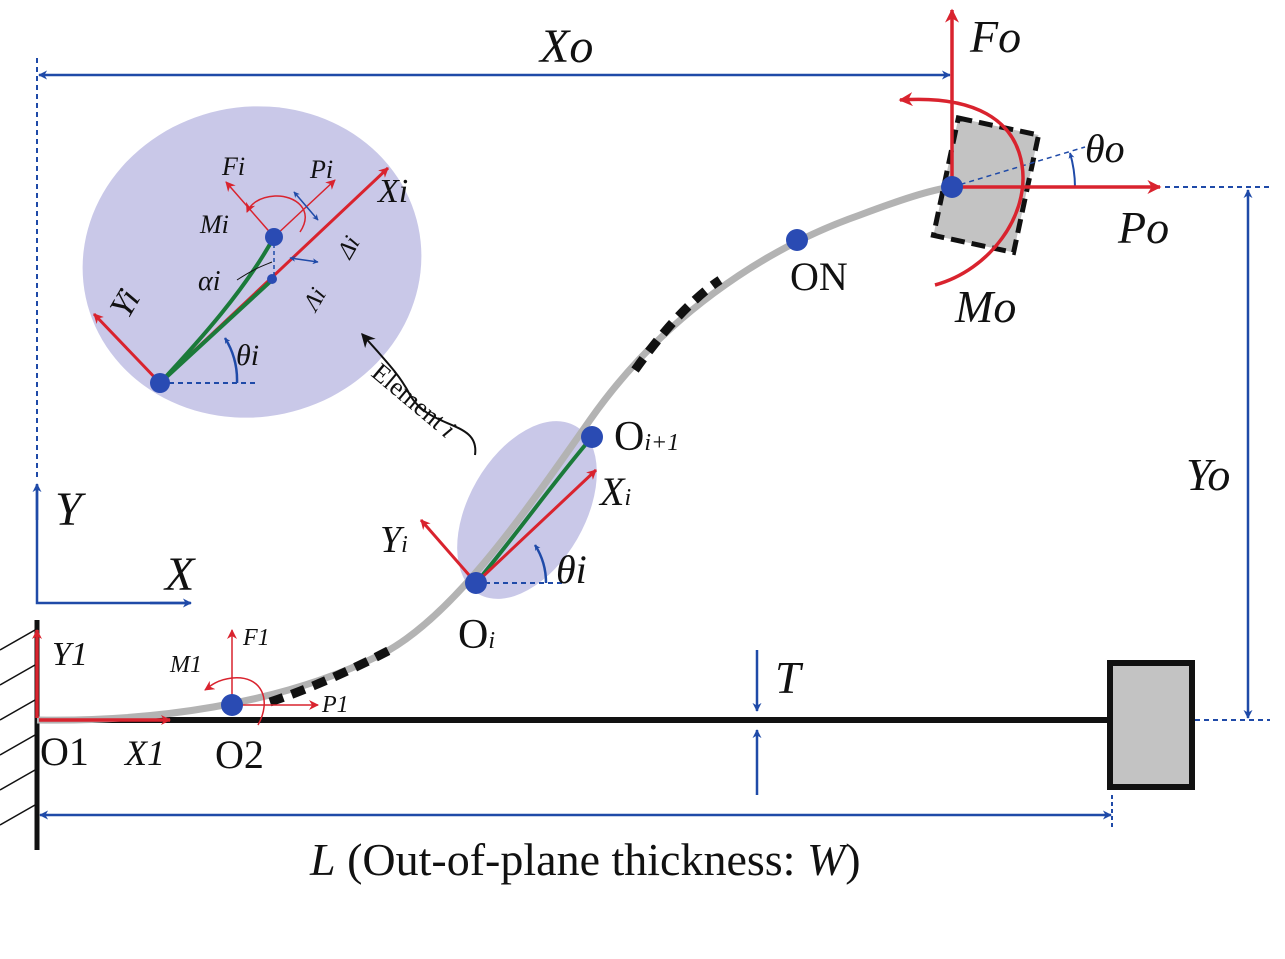 The height and width of the screenshot is (959, 1285). Describe the element at coordinates (476, 635) in the screenshot. I see `label-oi: Oi` at that location.